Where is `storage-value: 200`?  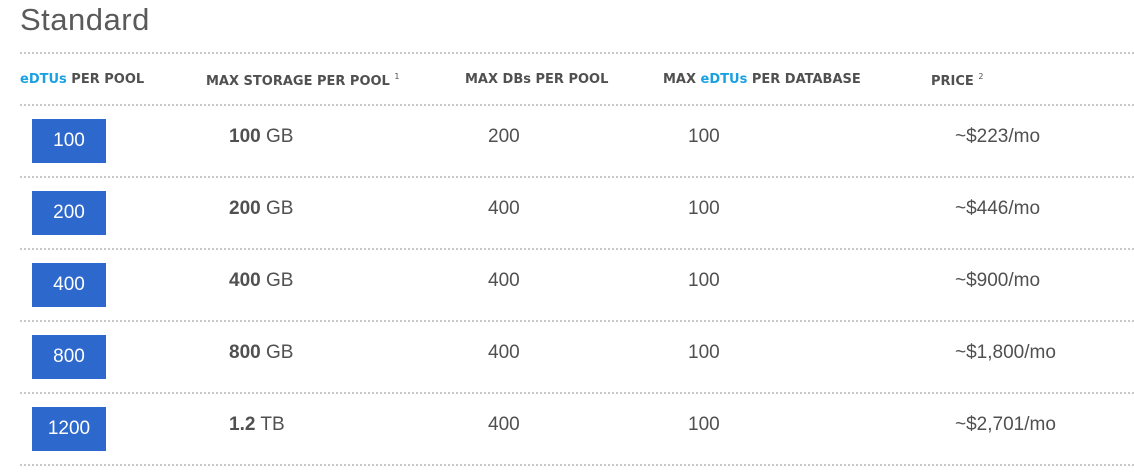 storage-value: 200 is located at coordinates (245, 208).